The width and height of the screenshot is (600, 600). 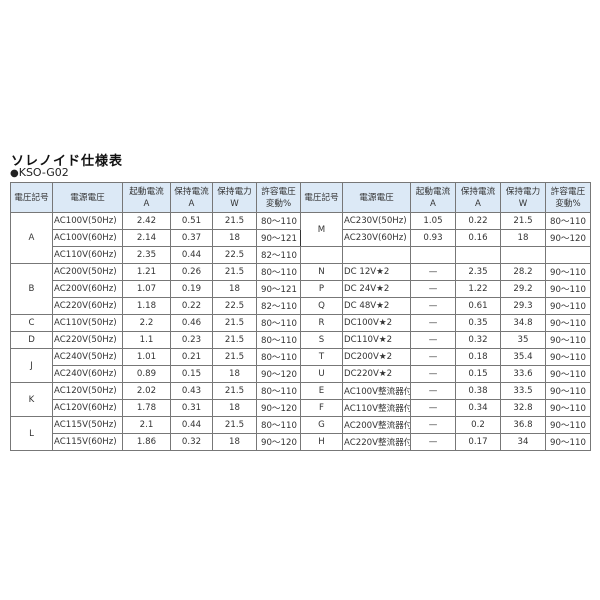 I want to click on header-starting-current: 起動電流 A, so click(x=146, y=197).